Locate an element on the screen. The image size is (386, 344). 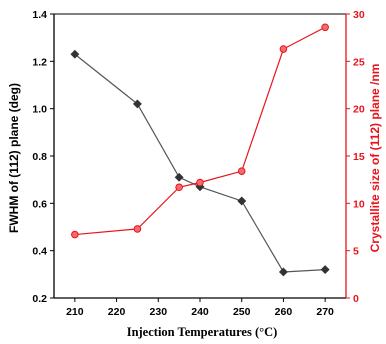
x-tick-label: 240 is located at coordinates (200, 312).